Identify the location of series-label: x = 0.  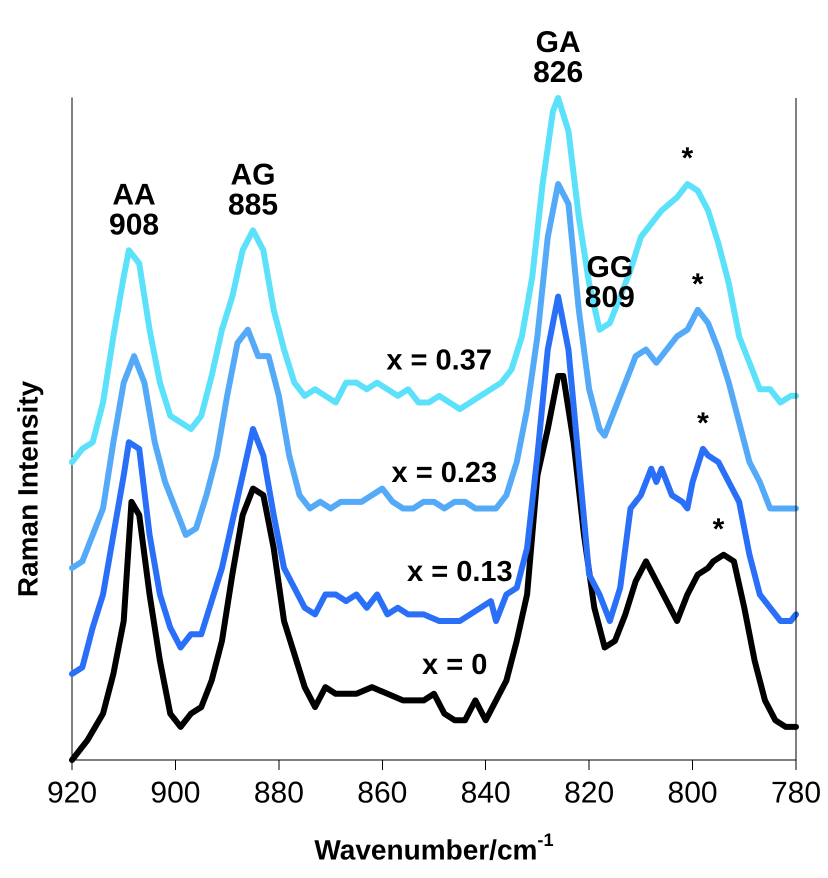
(455, 664).